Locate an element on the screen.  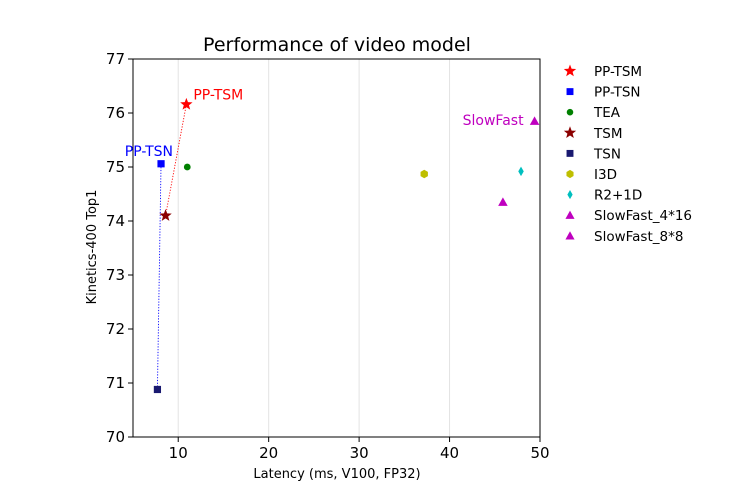
y-tick-label-75: 75 is located at coordinates (115, 167).